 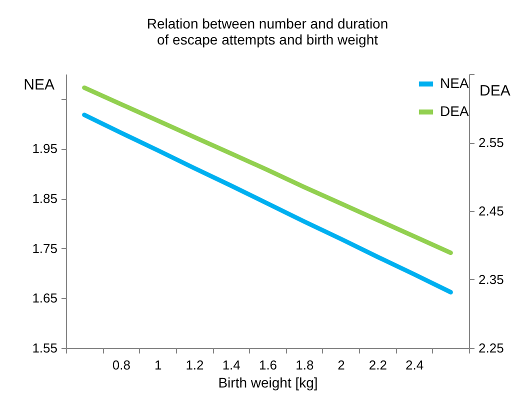 I want to click on legend-label: DEA, so click(x=455, y=111).